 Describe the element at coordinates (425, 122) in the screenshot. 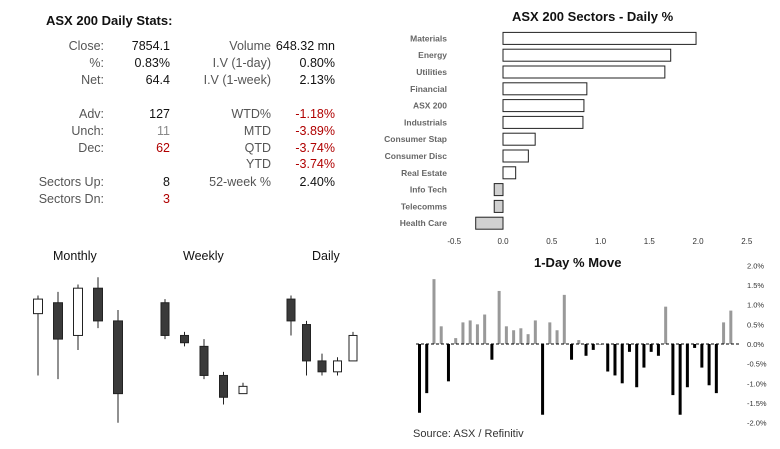

I see `sector-label-5: Industrials` at that location.